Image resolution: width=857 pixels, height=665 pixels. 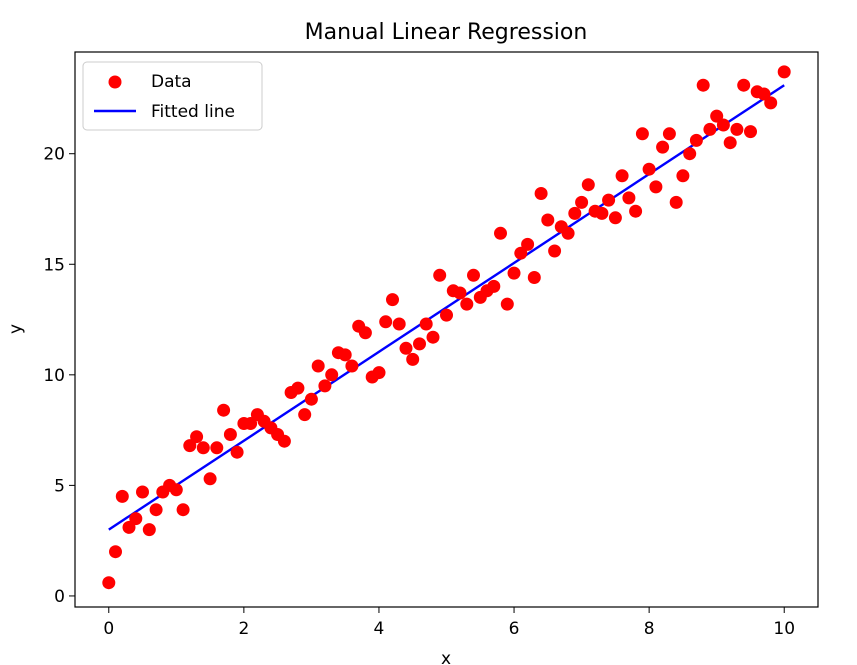 I want to click on y-tick-label: 15, so click(x=54, y=265).